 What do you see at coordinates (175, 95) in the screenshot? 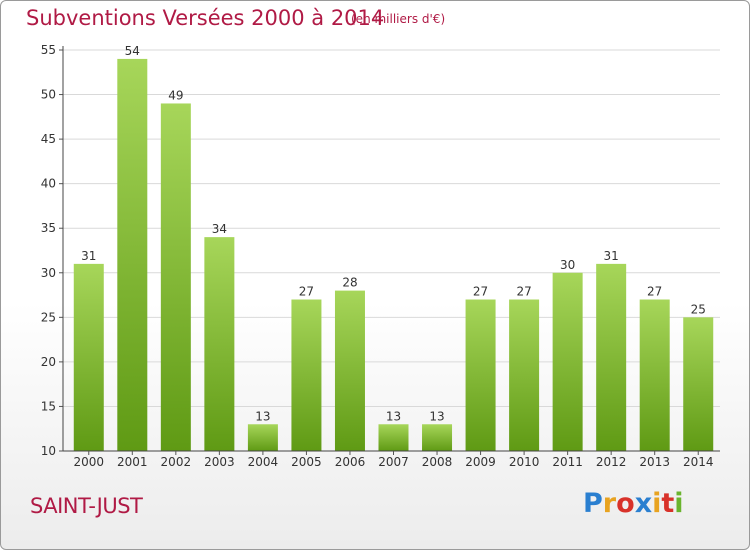
I see `data-label: 49` at bounding box center [175, 95].